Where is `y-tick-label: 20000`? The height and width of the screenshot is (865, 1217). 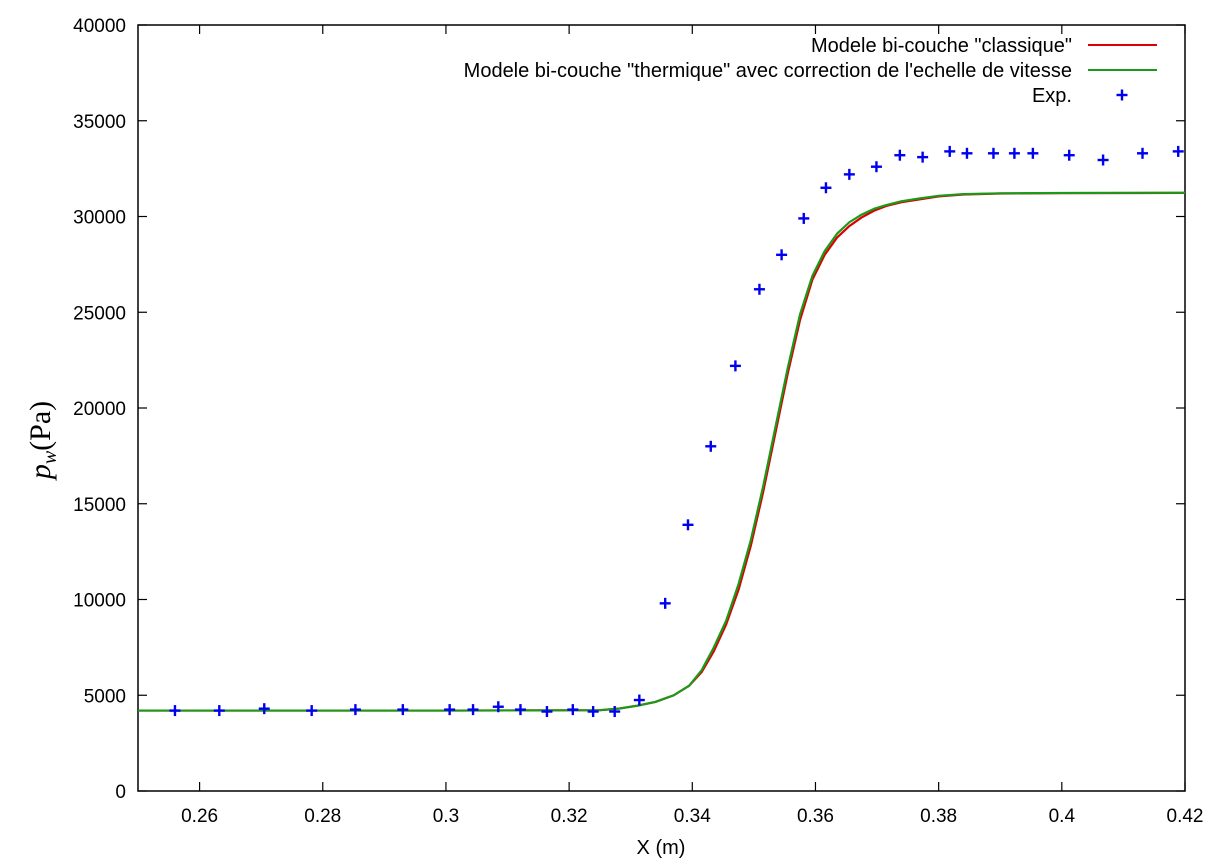 y-tick-label: 20000 is located at coordinates (99, 409).